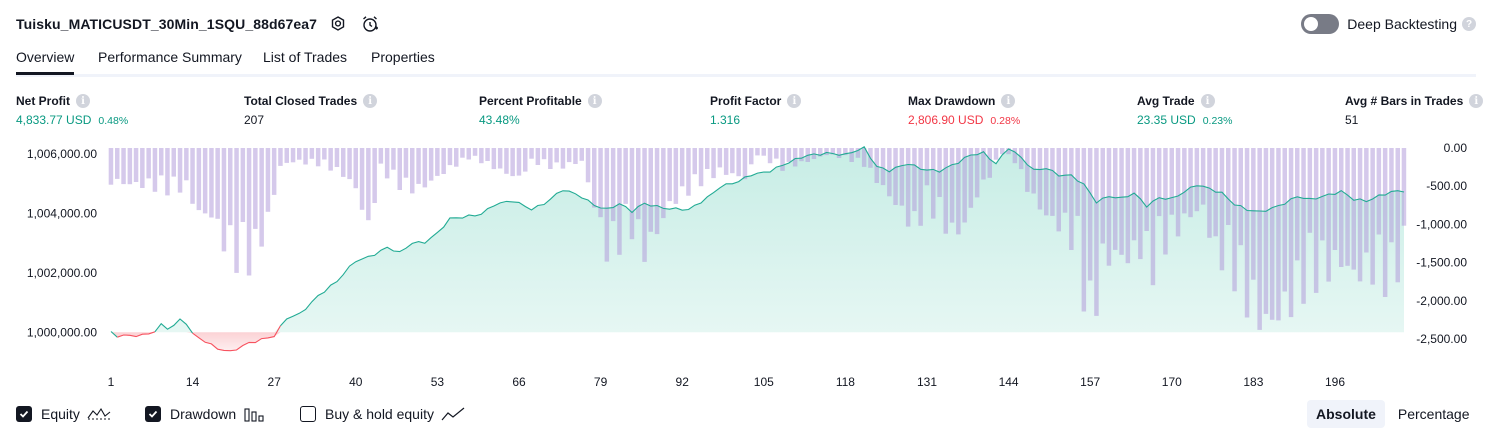 This screenshot has width=1494, height=438. Describe the element at coordinates (403, 57) in the screenshot. I see `tab-properties: Properties` at that location.